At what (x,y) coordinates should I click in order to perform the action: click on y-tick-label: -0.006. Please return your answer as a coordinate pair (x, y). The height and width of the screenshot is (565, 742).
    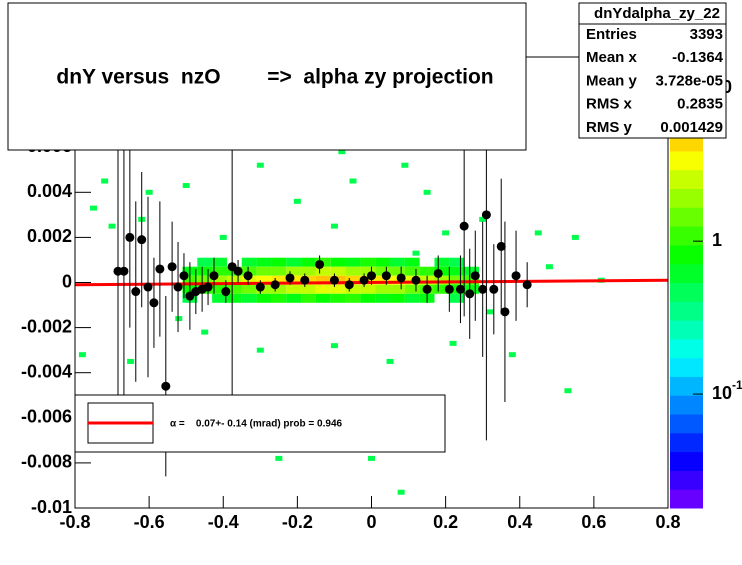
    Looking at the image, I should click on (46, 417).